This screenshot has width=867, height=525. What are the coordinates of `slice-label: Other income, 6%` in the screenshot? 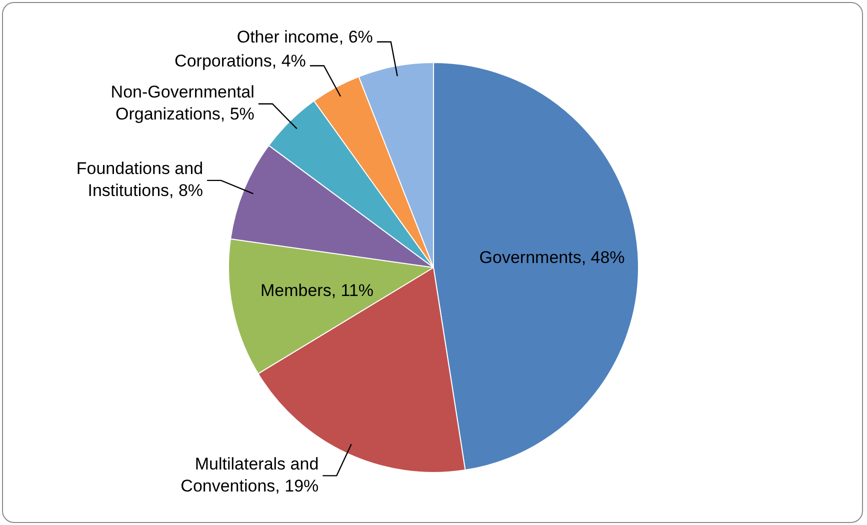 It's located at (304, 37).